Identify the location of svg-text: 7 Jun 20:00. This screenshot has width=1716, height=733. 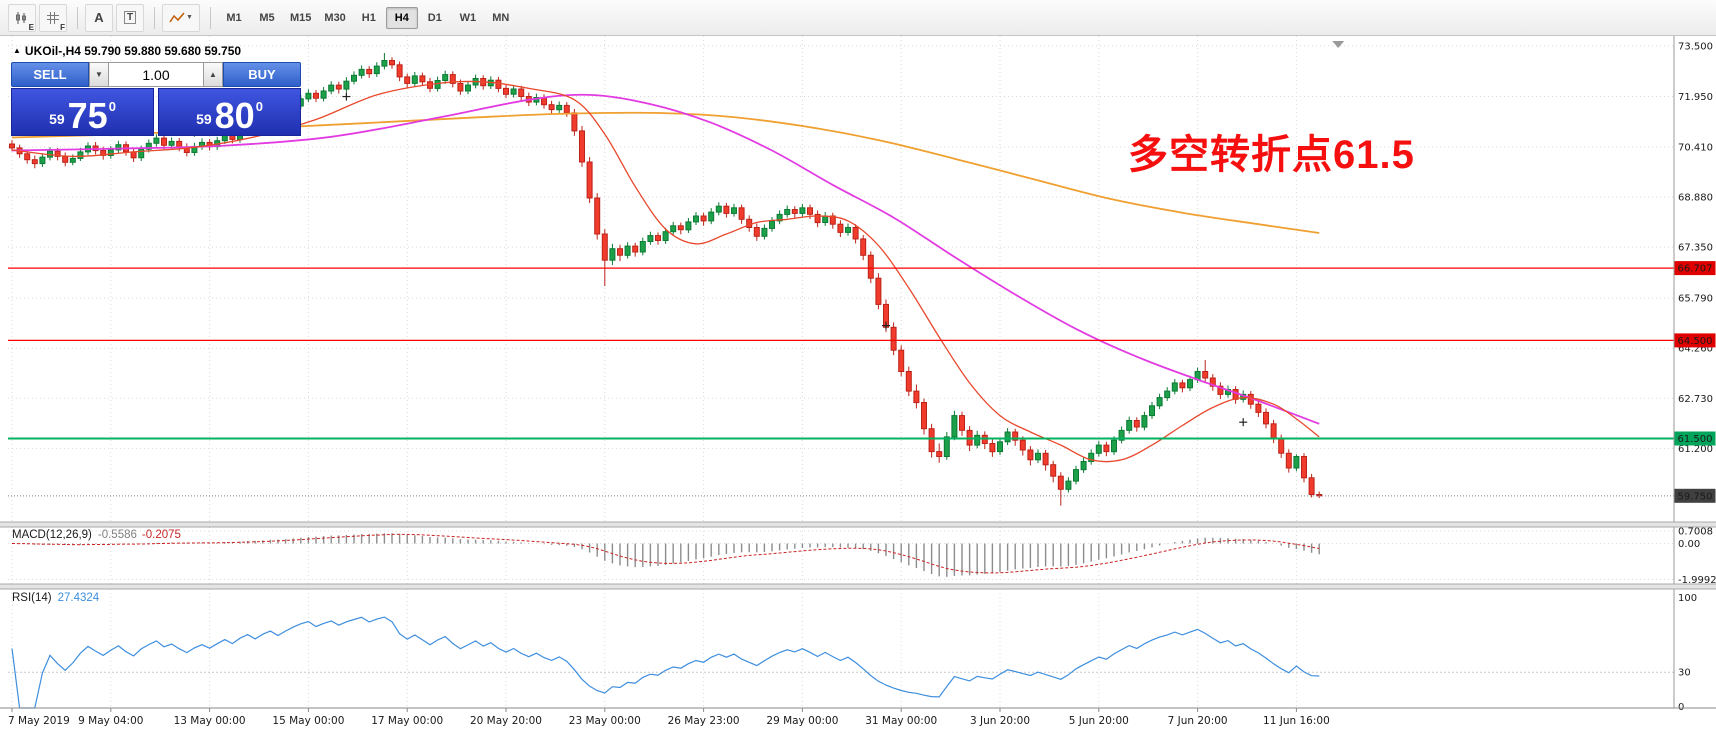
(1198, 721).